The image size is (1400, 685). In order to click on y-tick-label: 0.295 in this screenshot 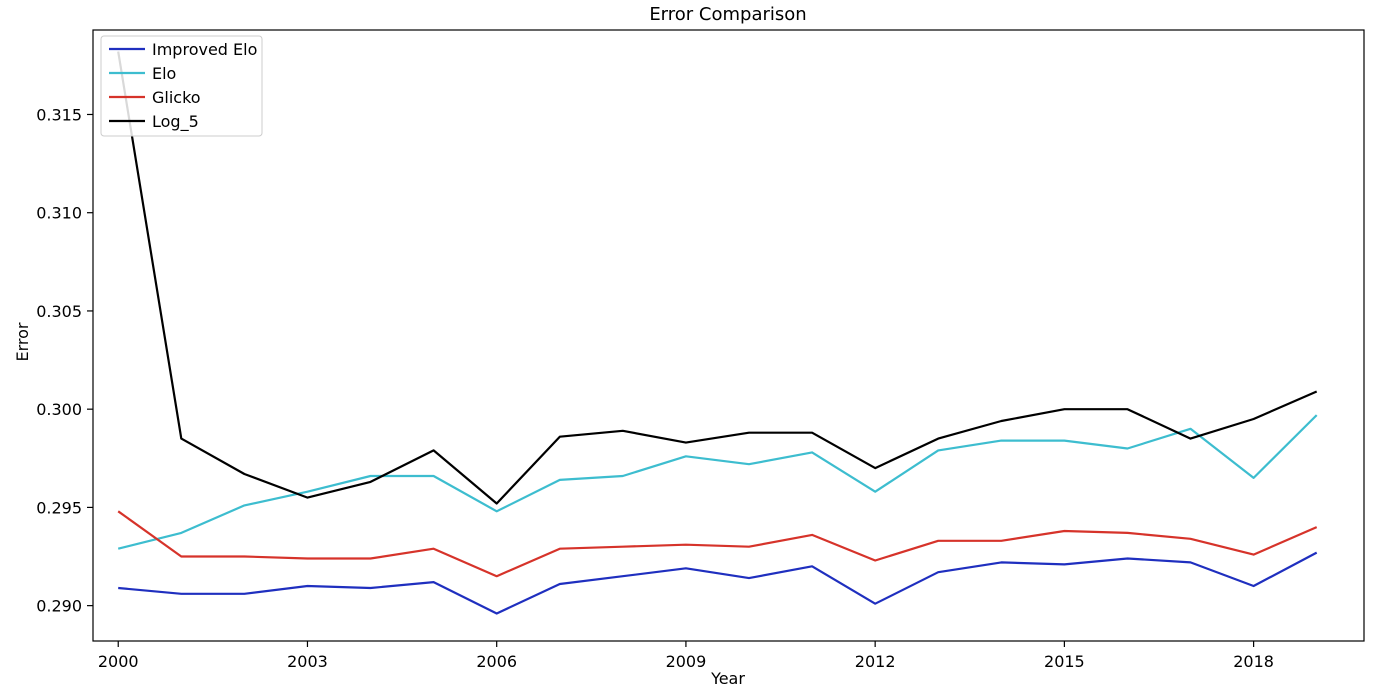, I will do `click(59, 507)`.